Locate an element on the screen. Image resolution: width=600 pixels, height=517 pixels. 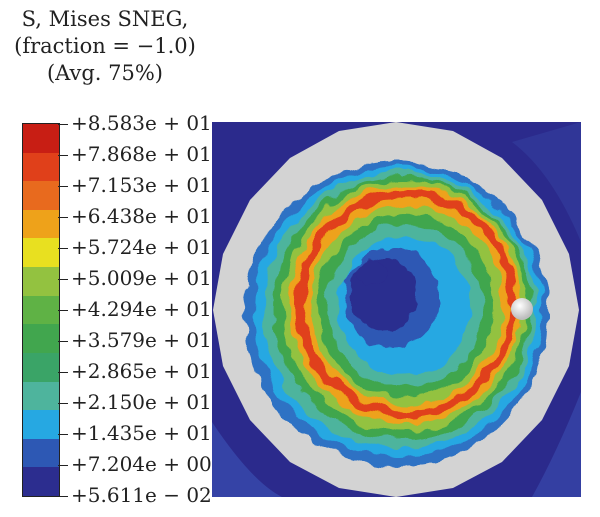
legend-value-label: +6.438e + 01 is located at coordinates (135, 216).